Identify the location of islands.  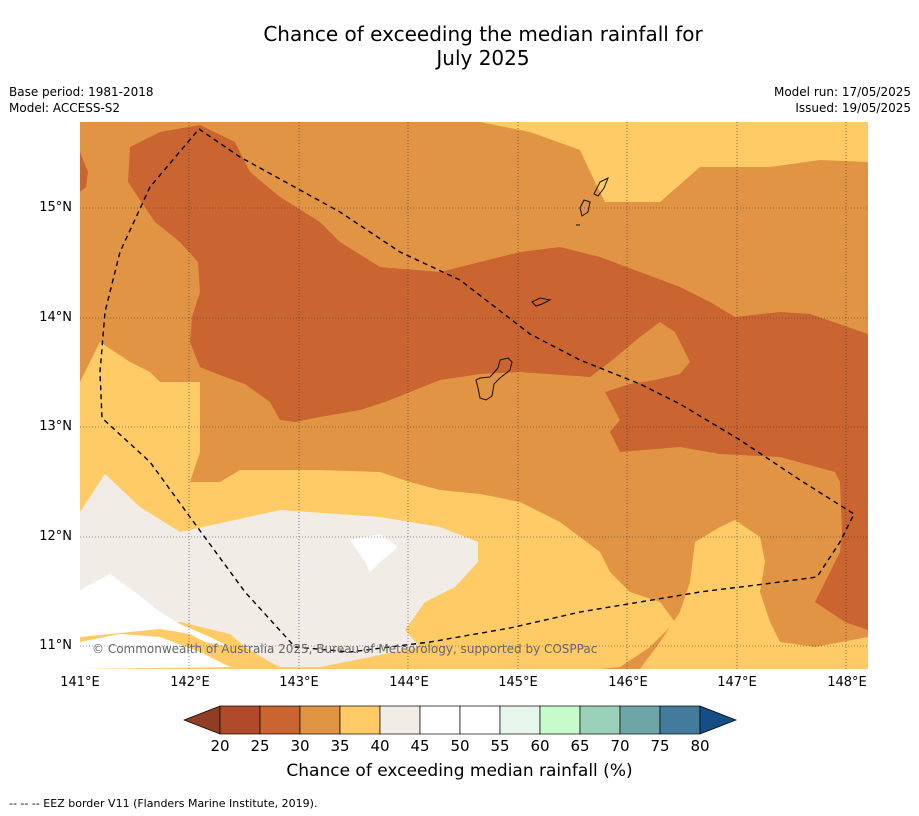
(542, 288).